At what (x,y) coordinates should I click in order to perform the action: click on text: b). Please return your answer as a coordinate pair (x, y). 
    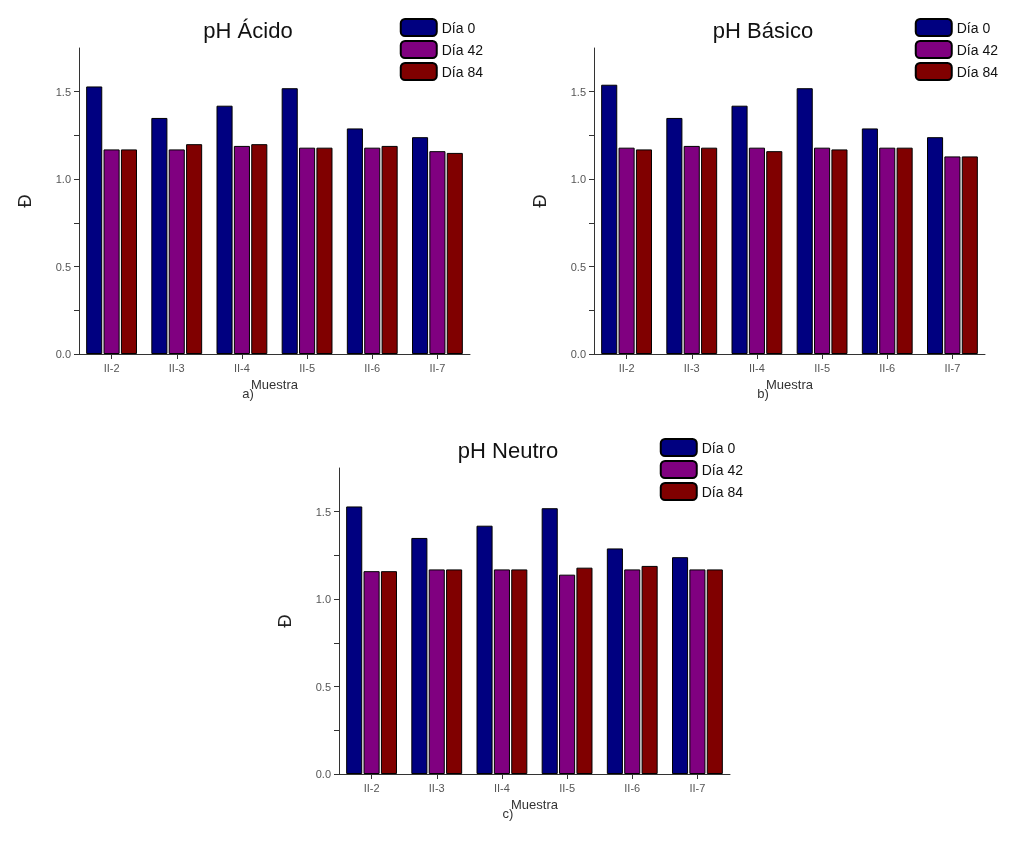
    Looking at the image, I should click on (763, 393).